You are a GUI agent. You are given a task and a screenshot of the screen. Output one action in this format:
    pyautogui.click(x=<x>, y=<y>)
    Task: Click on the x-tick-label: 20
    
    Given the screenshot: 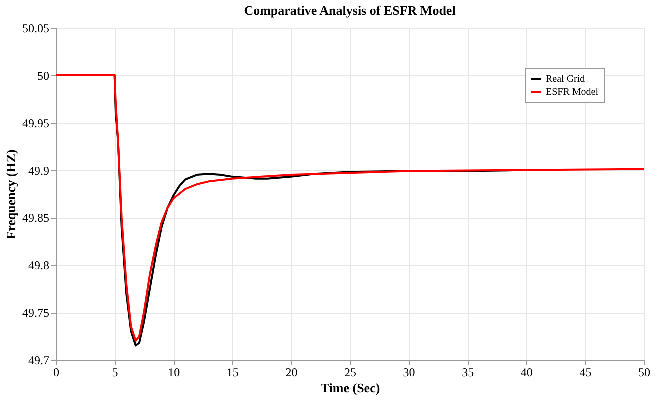 What is the action you would take?
    pyautogui.click(x=292, y=373)
    